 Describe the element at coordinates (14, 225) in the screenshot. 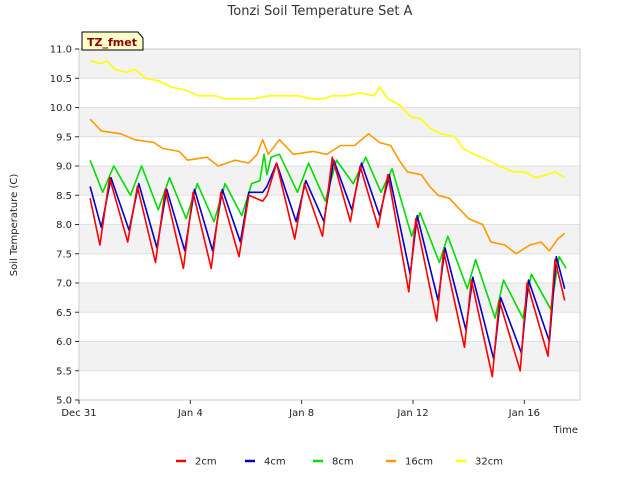

I see `y-axis-label: Soil Temperature (C)` at that location.